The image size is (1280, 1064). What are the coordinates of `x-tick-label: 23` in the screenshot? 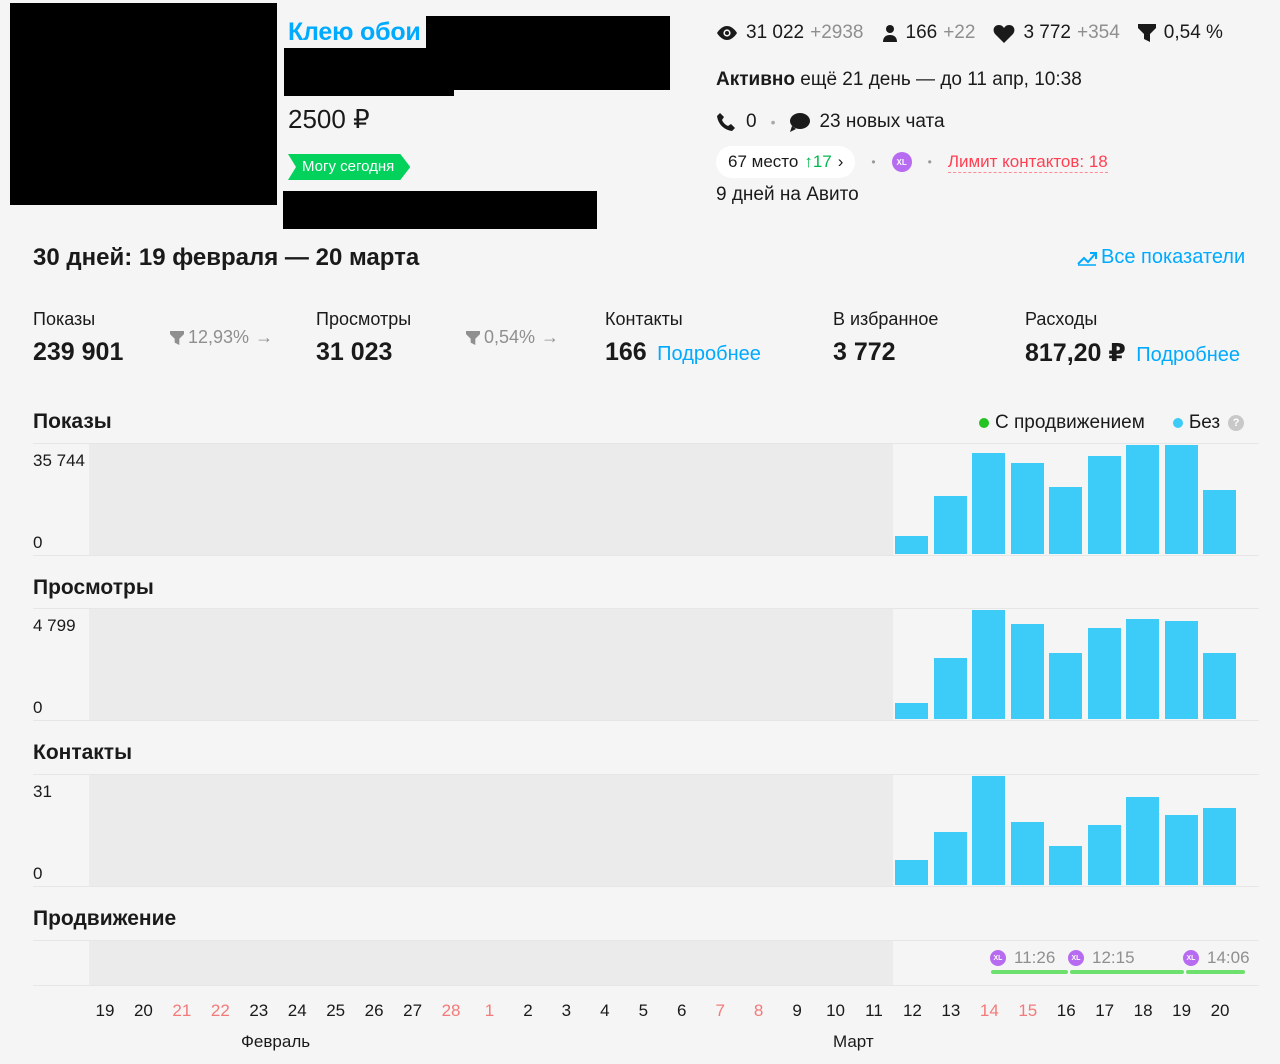 It's located at (259, 1010).